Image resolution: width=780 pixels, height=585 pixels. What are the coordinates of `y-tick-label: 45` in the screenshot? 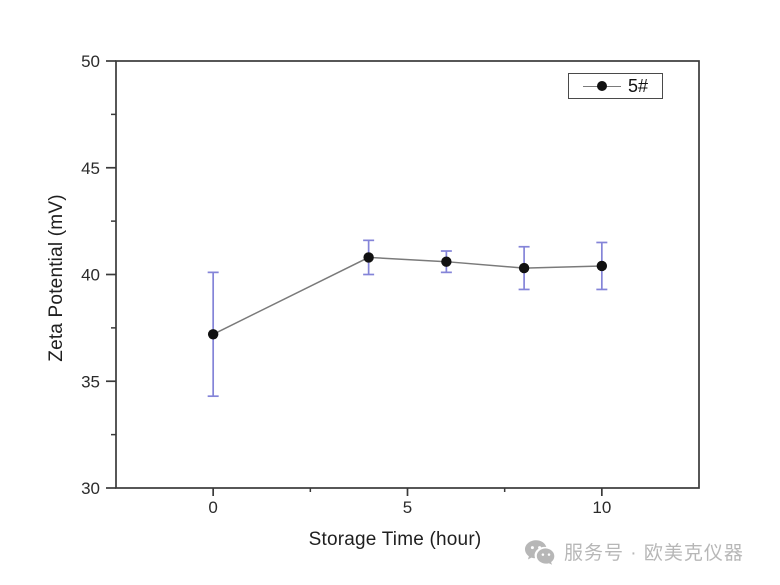 It's located at (90, 168).